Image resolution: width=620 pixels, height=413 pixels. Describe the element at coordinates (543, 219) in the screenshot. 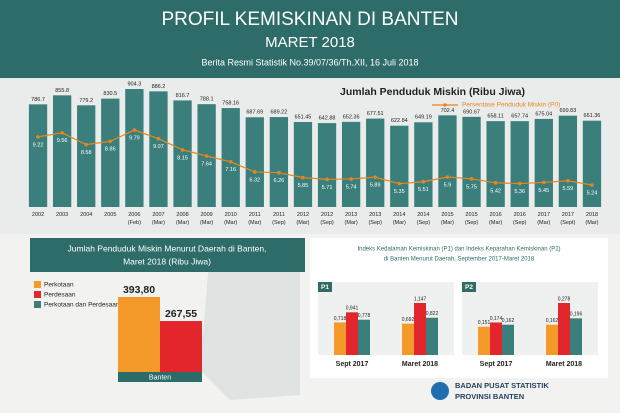

I see `x-tick-label: 2017 (Mar)` at that location.